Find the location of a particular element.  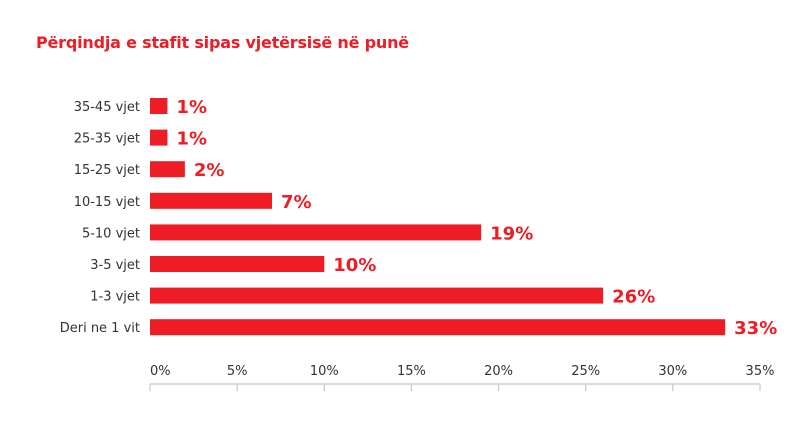

category-label: 35-45 vjet is located at coordinates (107, 107).